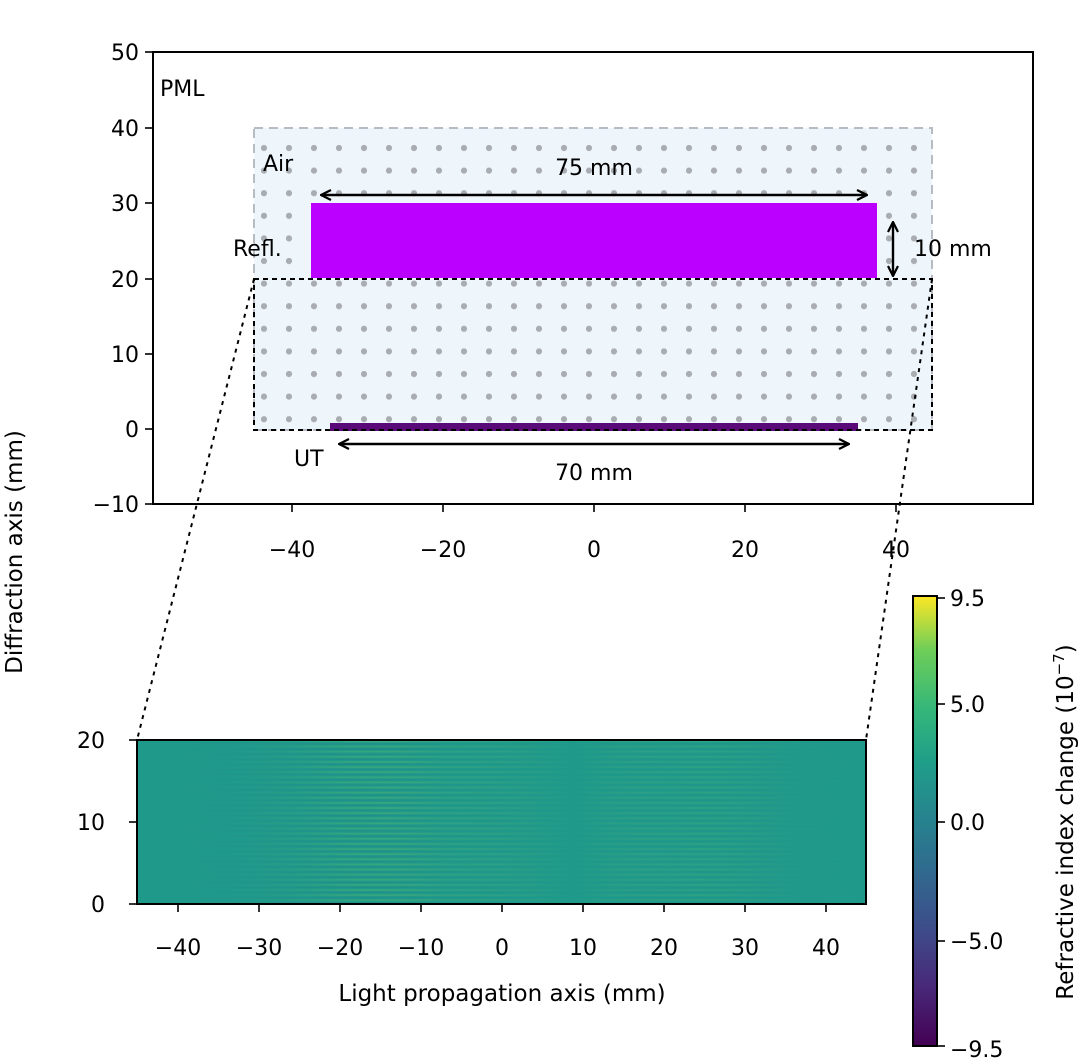 The image size is (1080, 1062). I want to click on top-y-ticks: −10 0 10 20 30 40 50, so click(123, 279).